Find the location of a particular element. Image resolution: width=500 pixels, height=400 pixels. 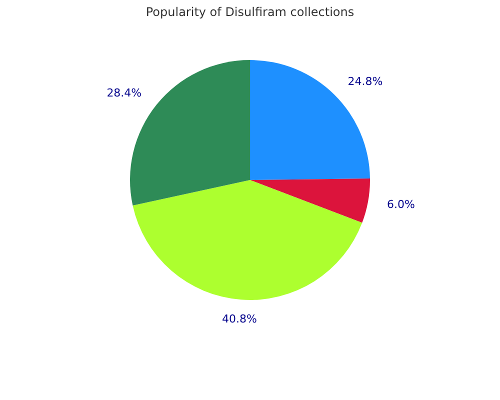

data-label: 6.0% is located at coordinates (401, 205).